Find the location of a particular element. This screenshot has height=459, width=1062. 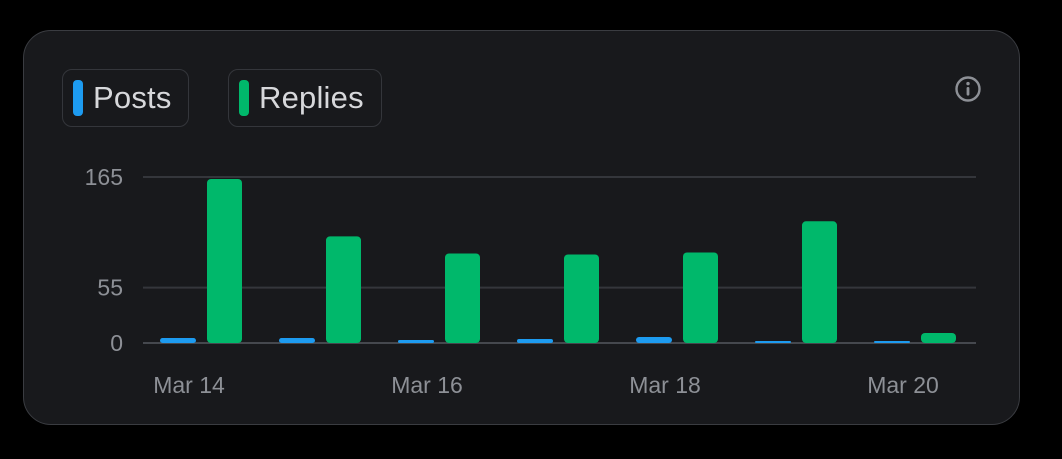

legend-label-posts: Posts is located at coordinates (132, 97).